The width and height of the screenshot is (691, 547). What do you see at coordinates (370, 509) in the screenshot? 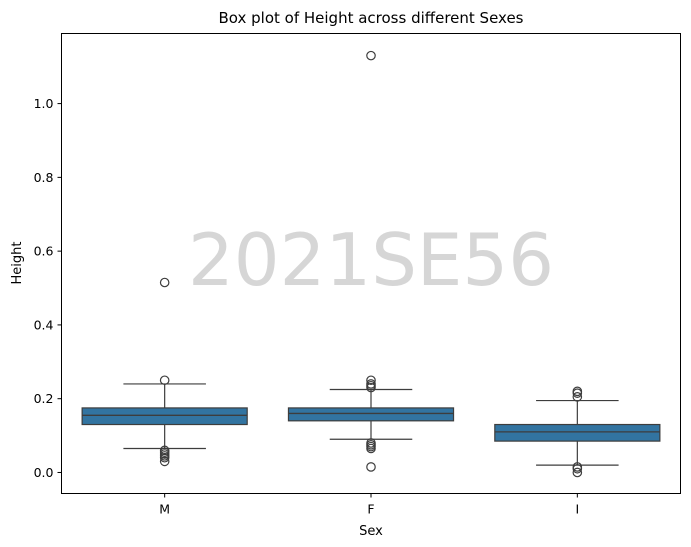
I see `x-tick-label: F` at bounding box center [370, 509].